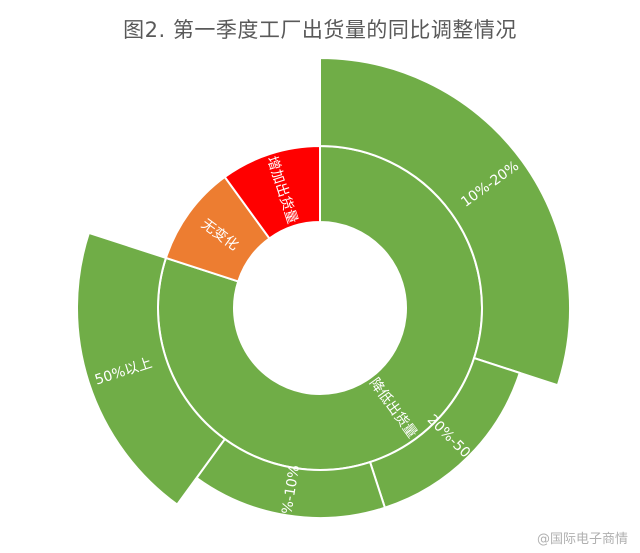 The width and height of the screenshot is (640, 553). I want to click on chart-title: 图2. 第一季度工厂出货量的同比调整情况, so click(320, 30).